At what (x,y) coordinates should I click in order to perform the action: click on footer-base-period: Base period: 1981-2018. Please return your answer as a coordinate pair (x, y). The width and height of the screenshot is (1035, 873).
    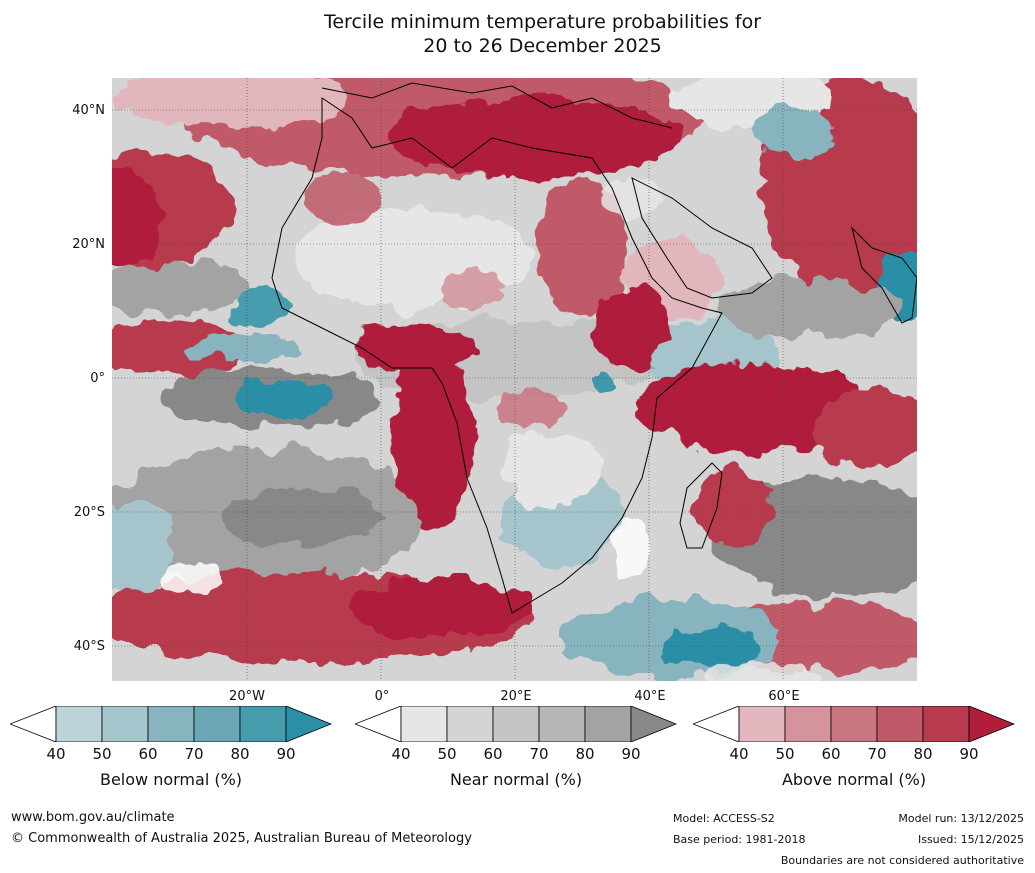
    Looking at the image, I should click on (739, 839).